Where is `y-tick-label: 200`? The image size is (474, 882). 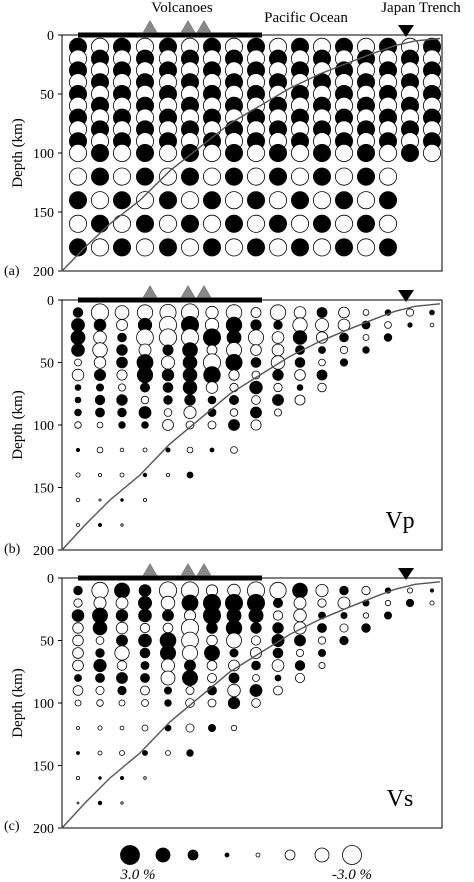
y-tick-label: 200 is located at coordinates (43, 272).